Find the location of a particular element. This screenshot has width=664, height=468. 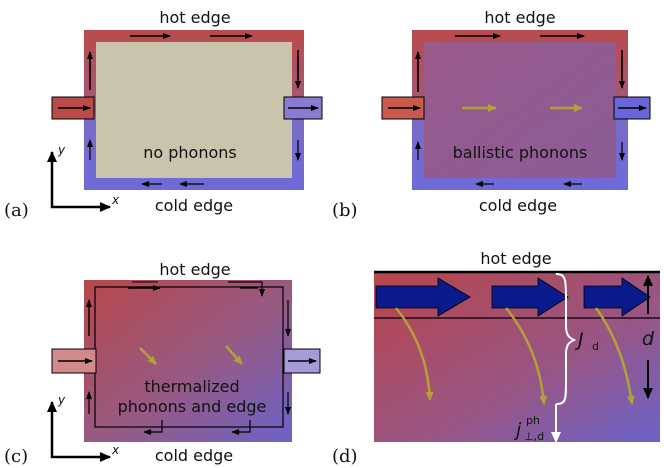

center-label: ballistic phonons is located at coordinates (520, 152).